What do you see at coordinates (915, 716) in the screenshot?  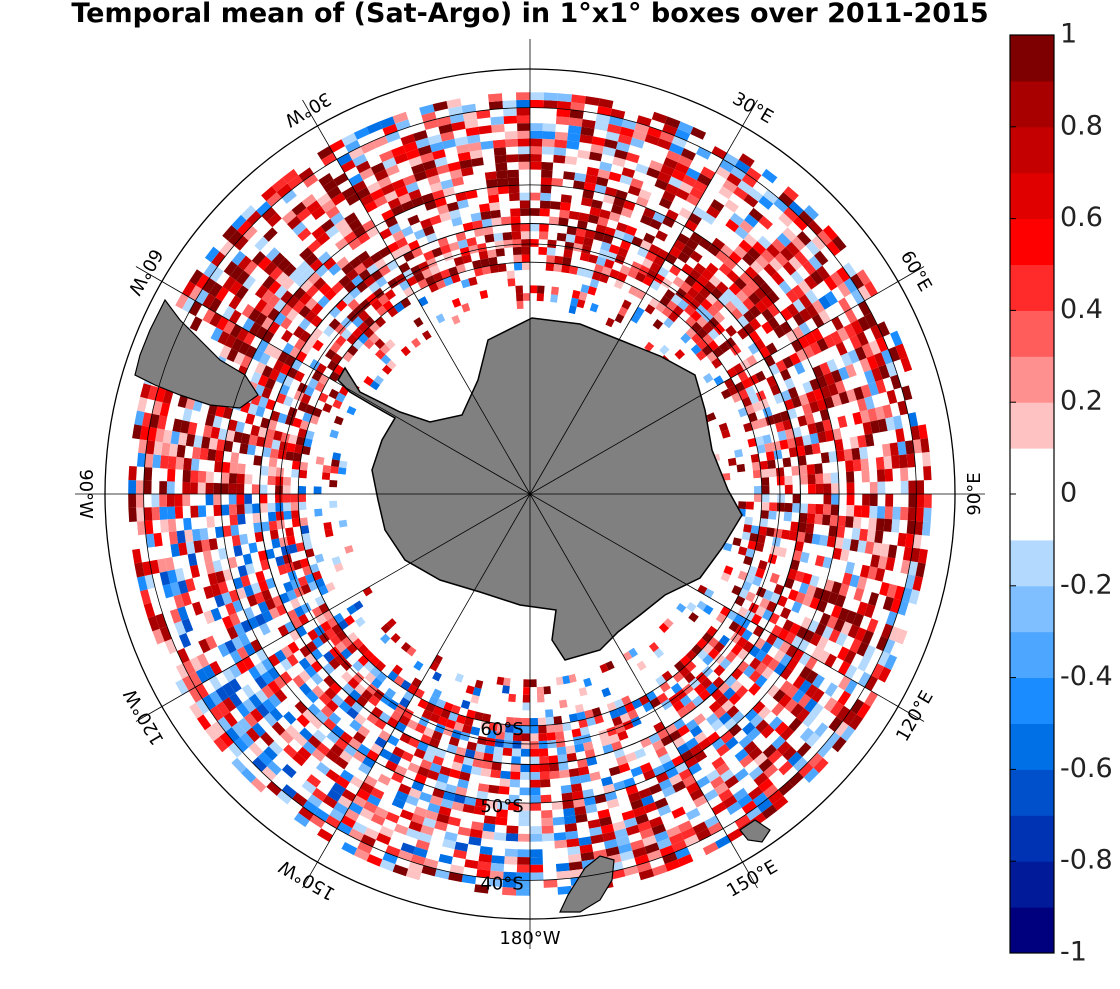 I see `longitude-label: 120°E` at bounding box center [915, 716].